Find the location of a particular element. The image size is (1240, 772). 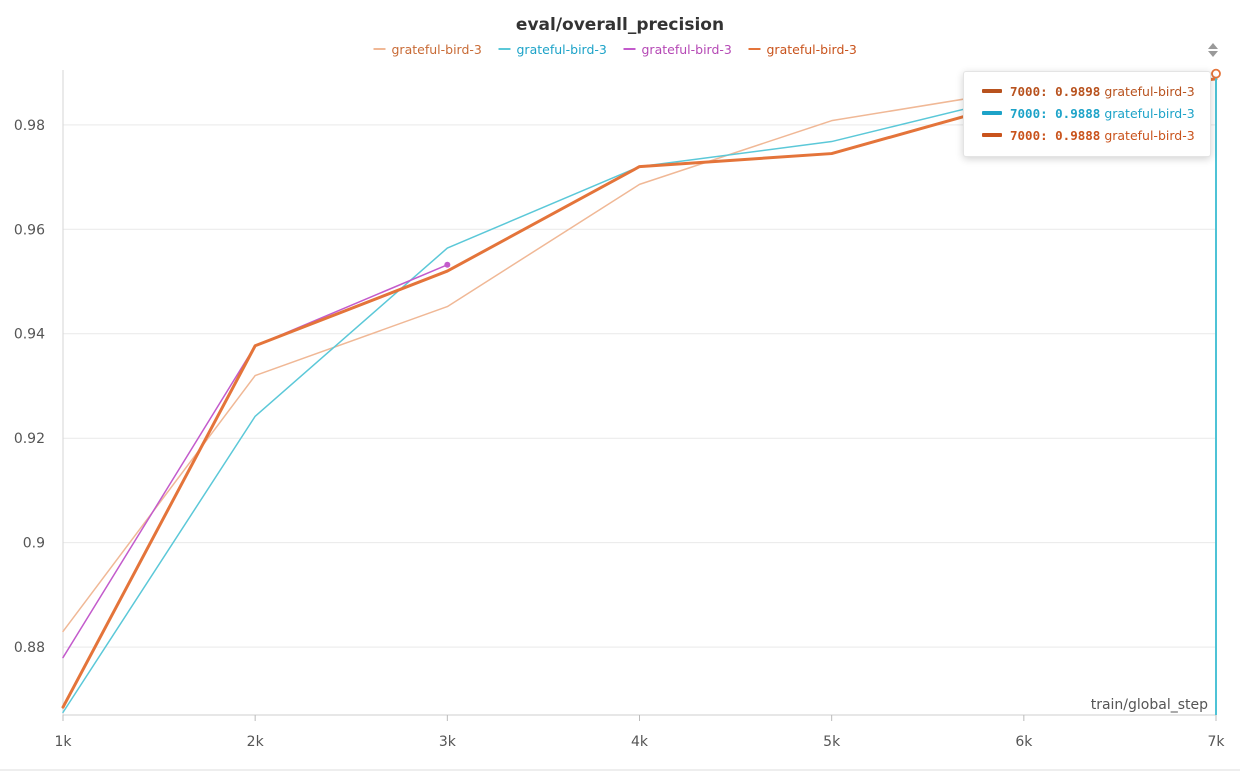

tooltip-row-2: 7000: 0.9888 grateful-bird-3 is located at coordinates (1096, 135).